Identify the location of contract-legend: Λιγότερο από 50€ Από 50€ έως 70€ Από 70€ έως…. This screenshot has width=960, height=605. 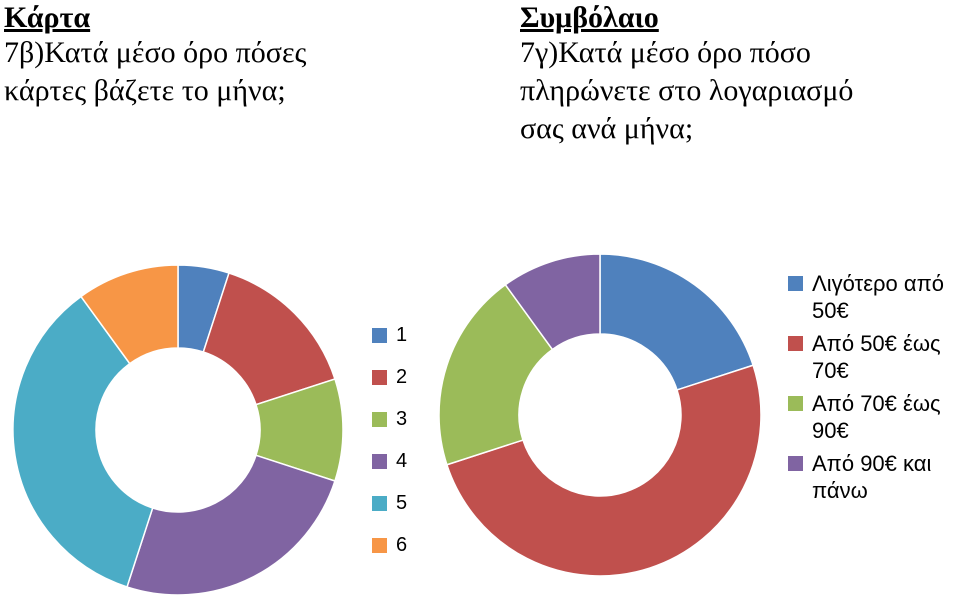
(874, 390).